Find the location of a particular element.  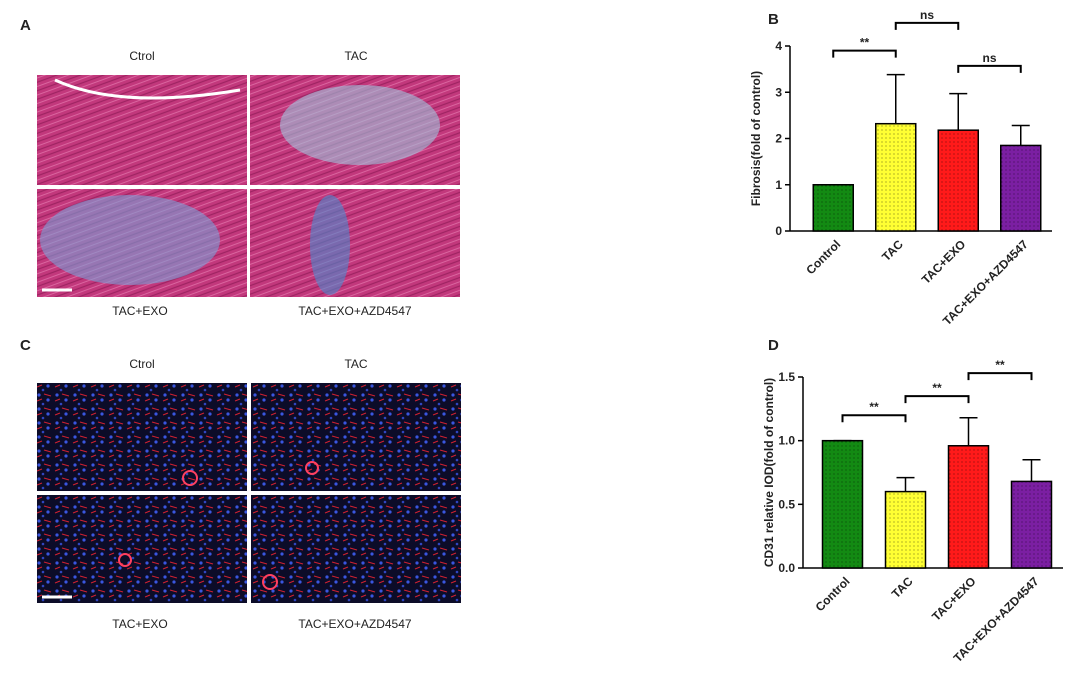

y-tick-label: 0.5 is located at coordinates (786, 504).